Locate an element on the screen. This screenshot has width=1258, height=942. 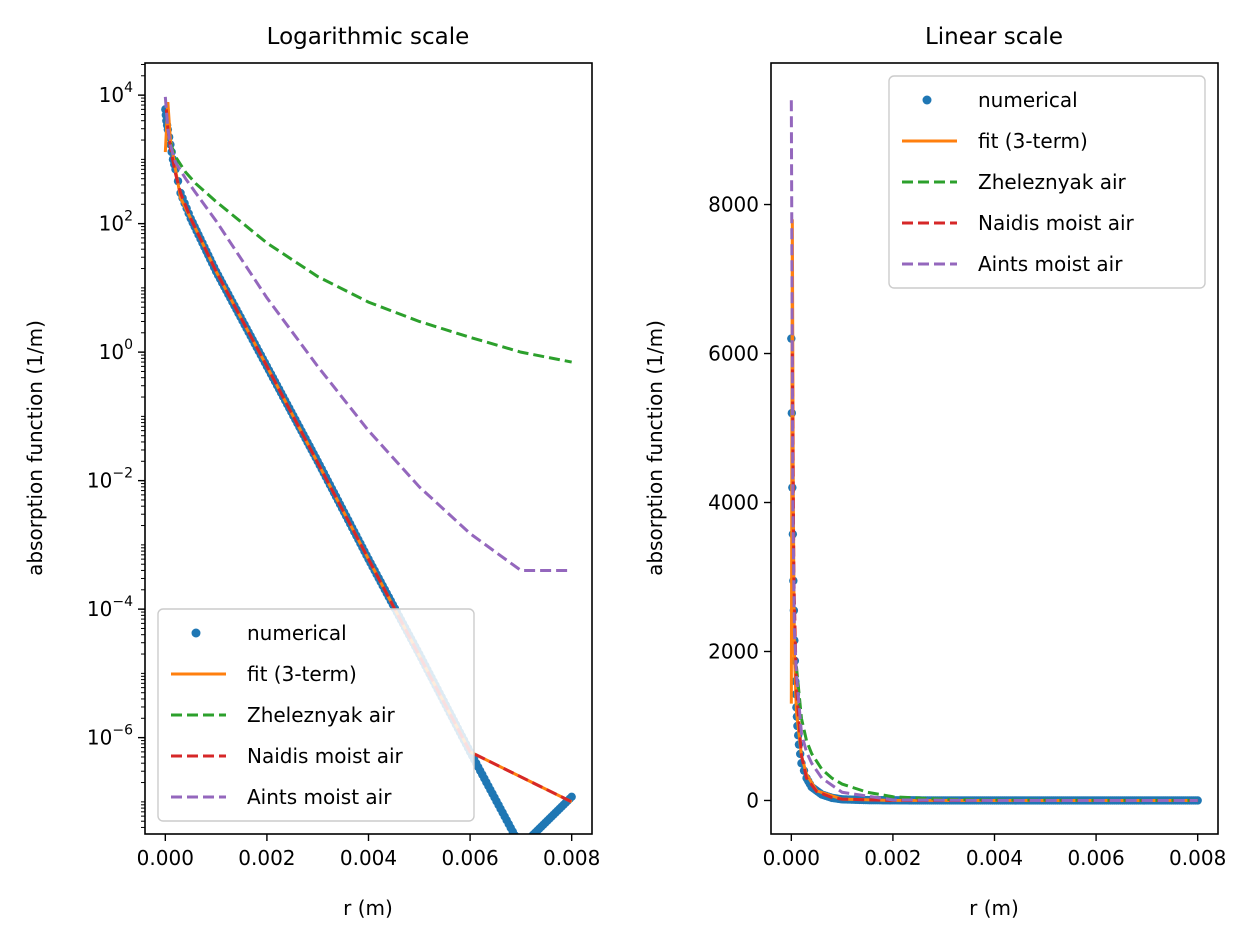
y-tick-label: 8000 is located at coordinates (733, 205).